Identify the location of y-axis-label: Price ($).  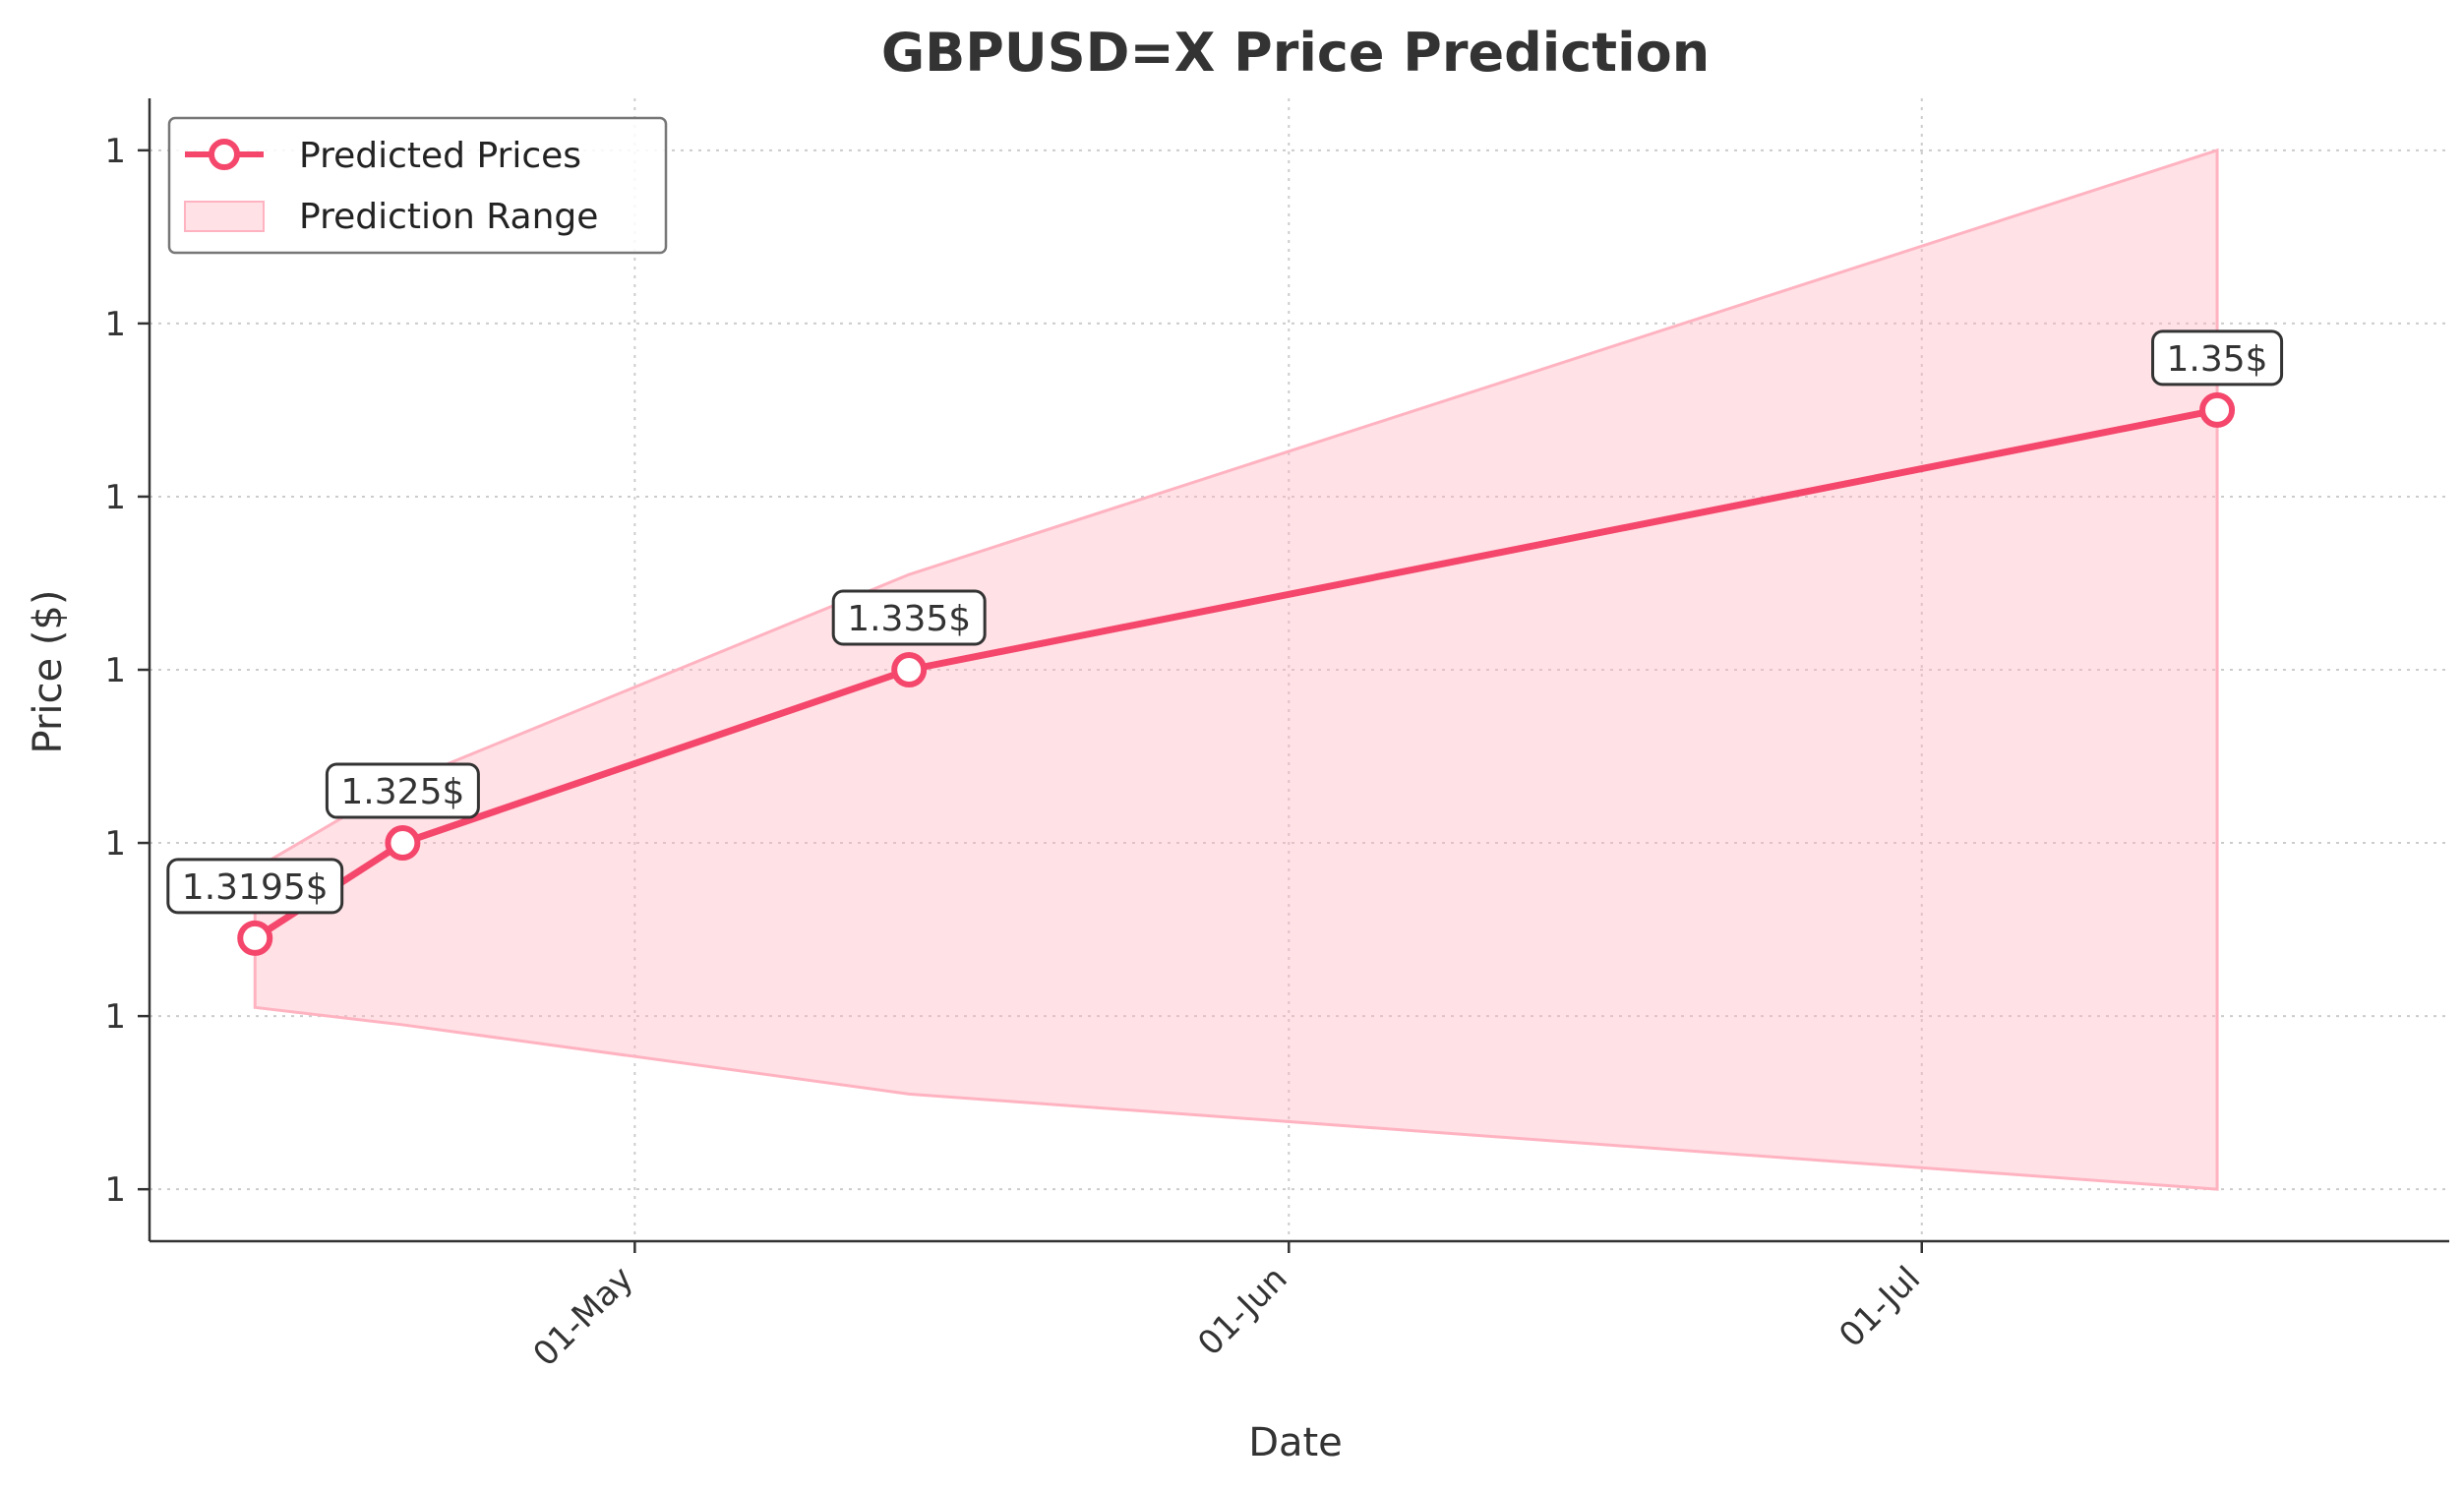
(48, 672).